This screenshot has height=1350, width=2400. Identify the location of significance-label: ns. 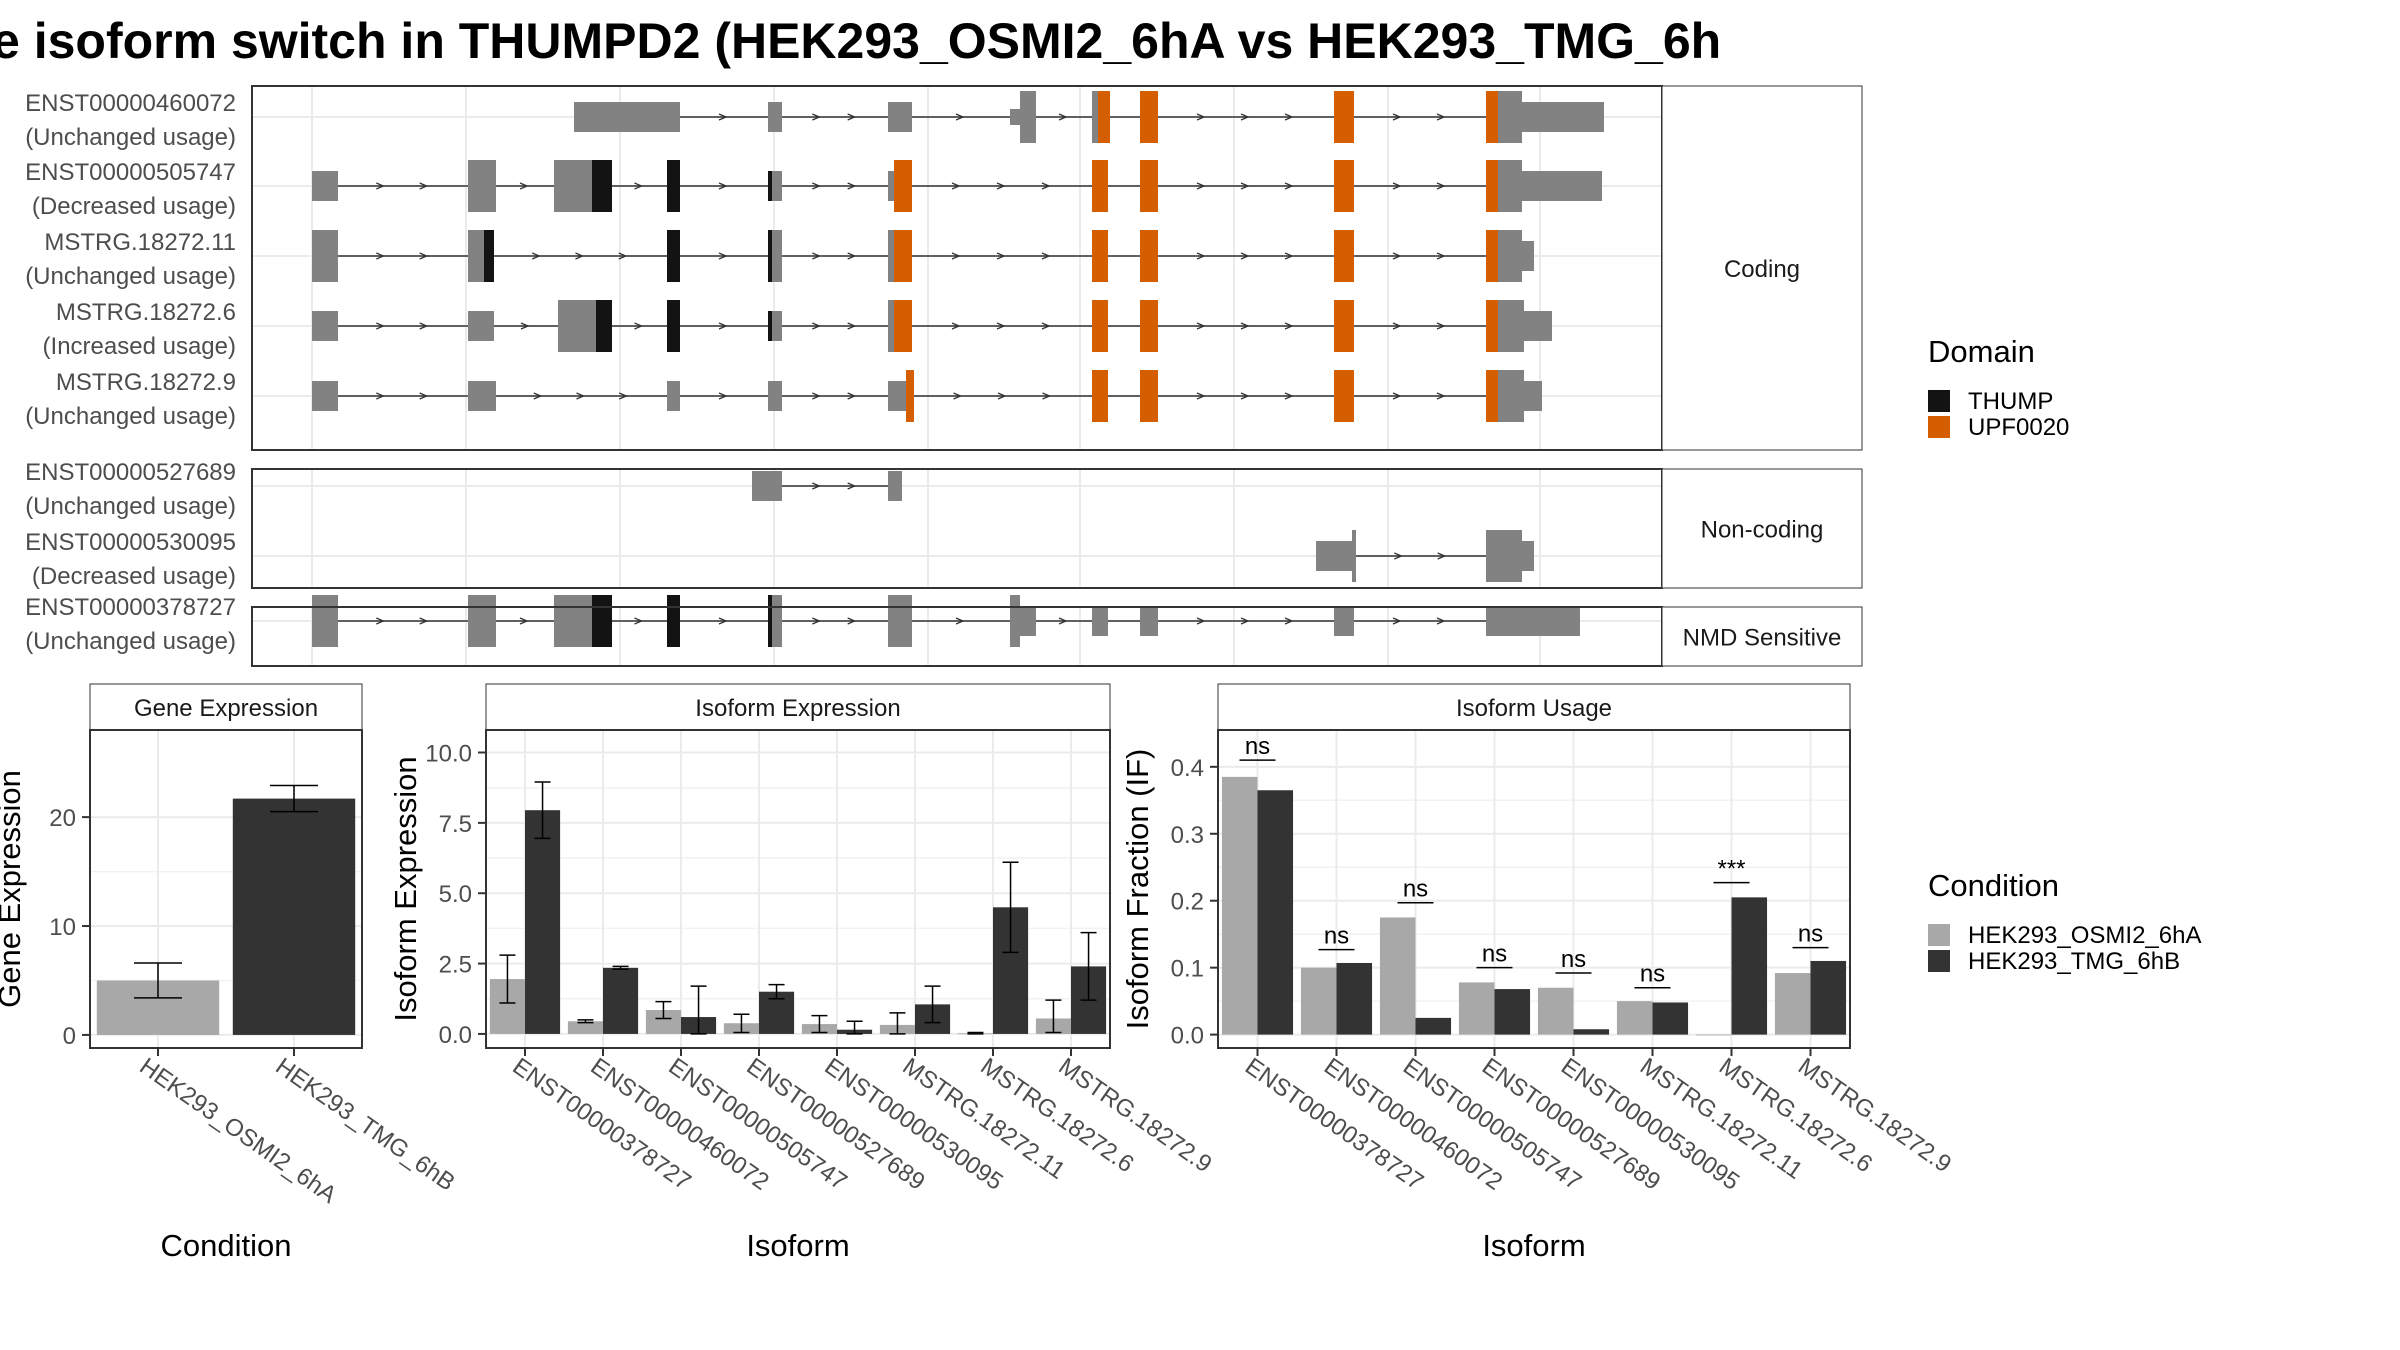
(1257, 746).